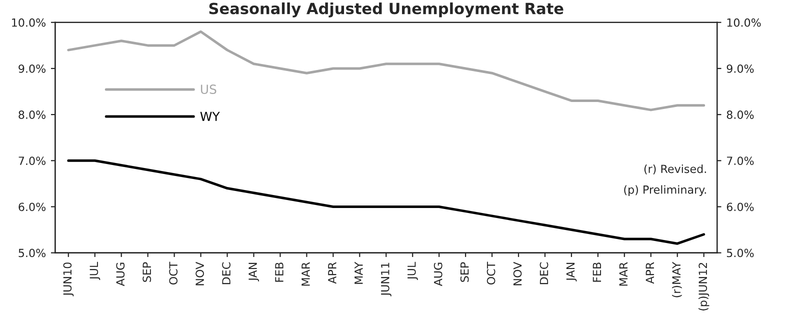 The height and width of the screenshot is (320, 788). Describe the element at coordinates (665, 190) in the screenshot. I see `annotation: (p) Preliminary.` at that location.